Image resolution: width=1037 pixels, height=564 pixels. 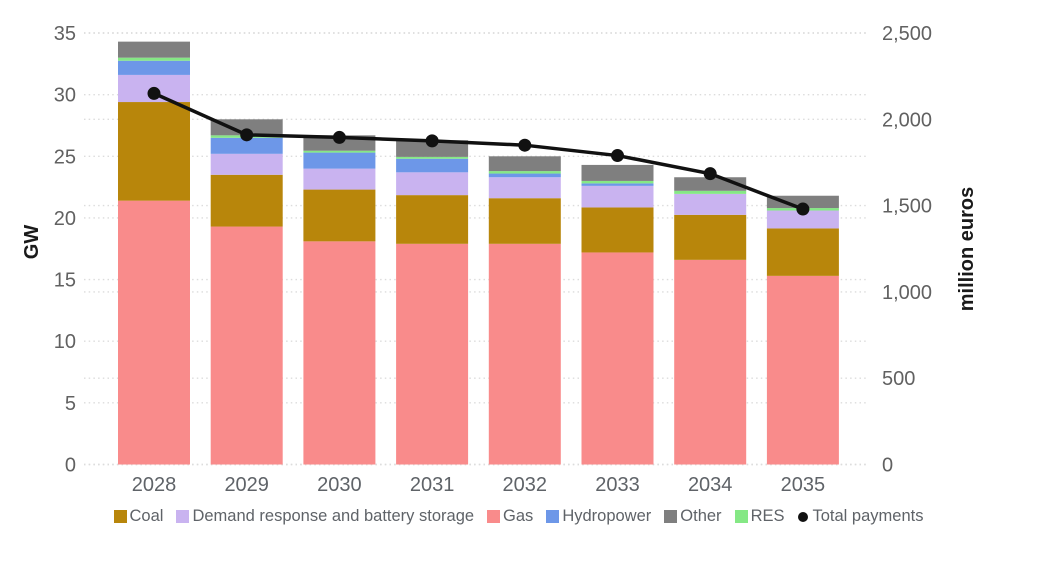 I want to click on x-axis-tick-label: 2033, so click(x=617, y=485).